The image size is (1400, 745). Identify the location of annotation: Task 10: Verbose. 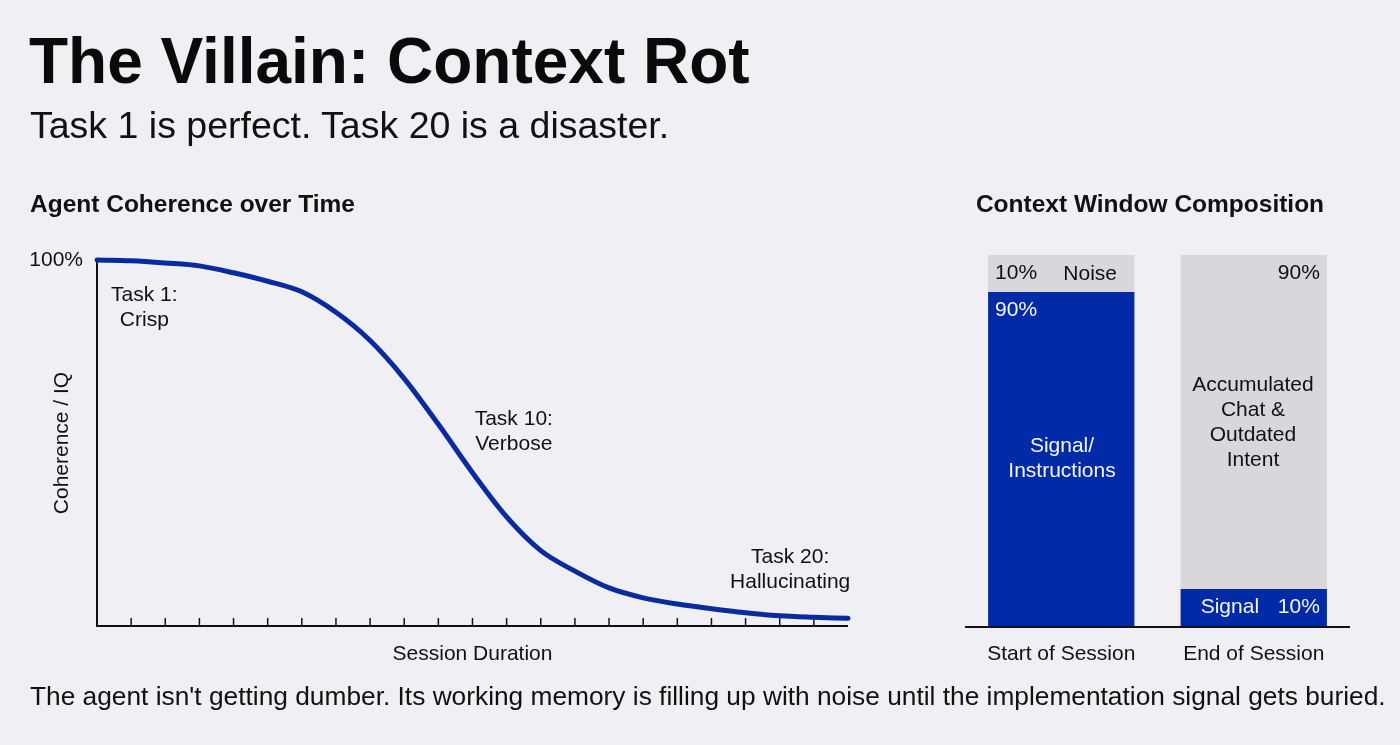
(513, 430).